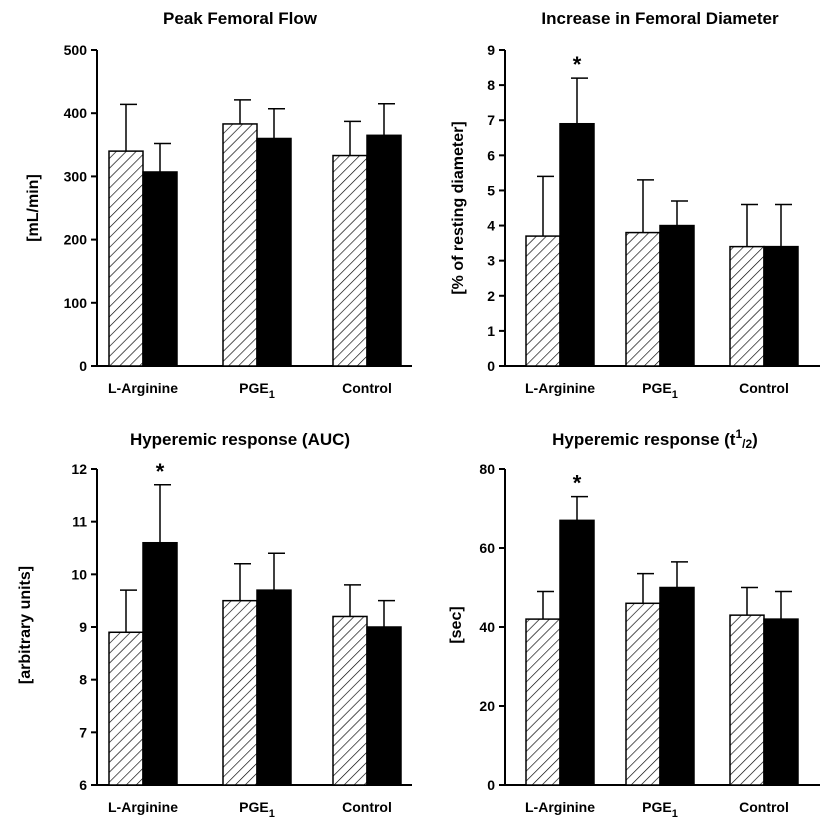  What do you see at coordinates (240, 692) in the screenshot?
I see `bar-auc-1-hatched` at bounding box center [240, 692].